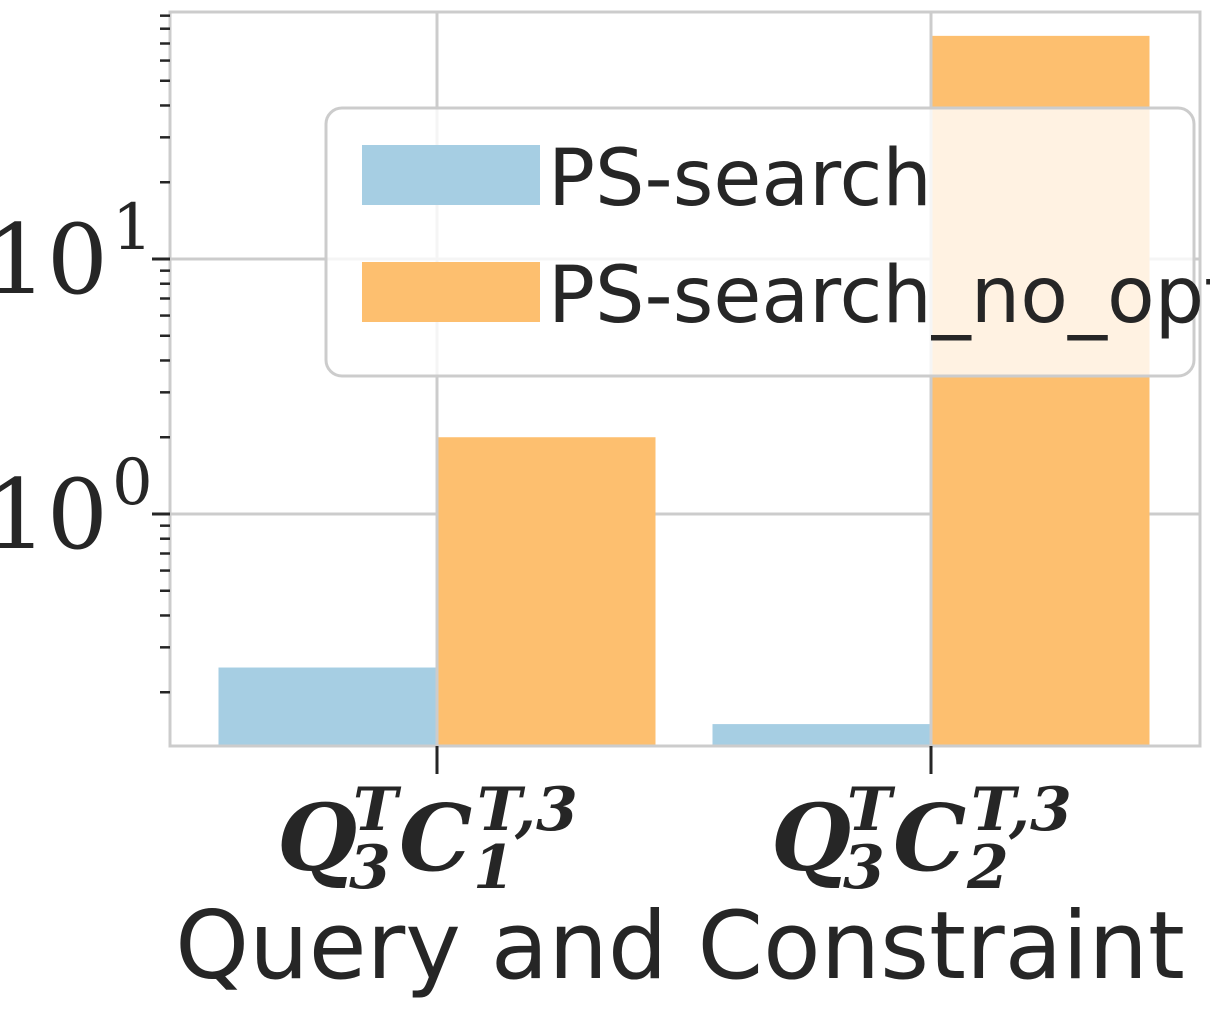 The width and height of the screenshot is (1210, 1010). I want to click on x-tick-label: QT3 C T,32, so click(921, 839).